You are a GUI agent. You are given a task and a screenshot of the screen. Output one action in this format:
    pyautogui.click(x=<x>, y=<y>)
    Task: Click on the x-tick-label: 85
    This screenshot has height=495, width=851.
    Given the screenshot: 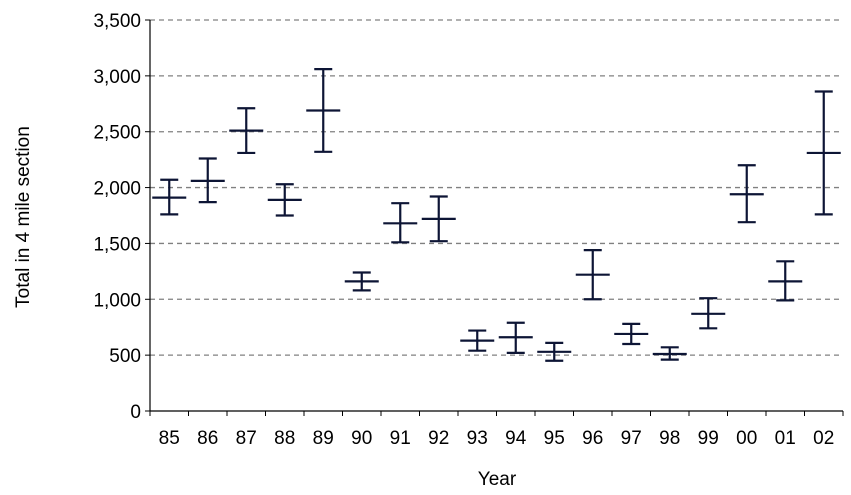 What is the action you would take?
    pyautogui.click(x=169, y=438)
    